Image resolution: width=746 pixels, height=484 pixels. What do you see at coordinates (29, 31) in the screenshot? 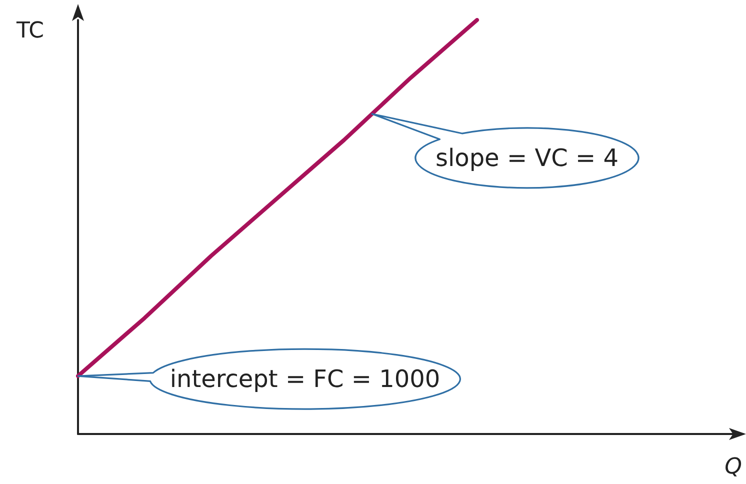
I see `y-axis-title: TC` at bounding box center [29, 31].